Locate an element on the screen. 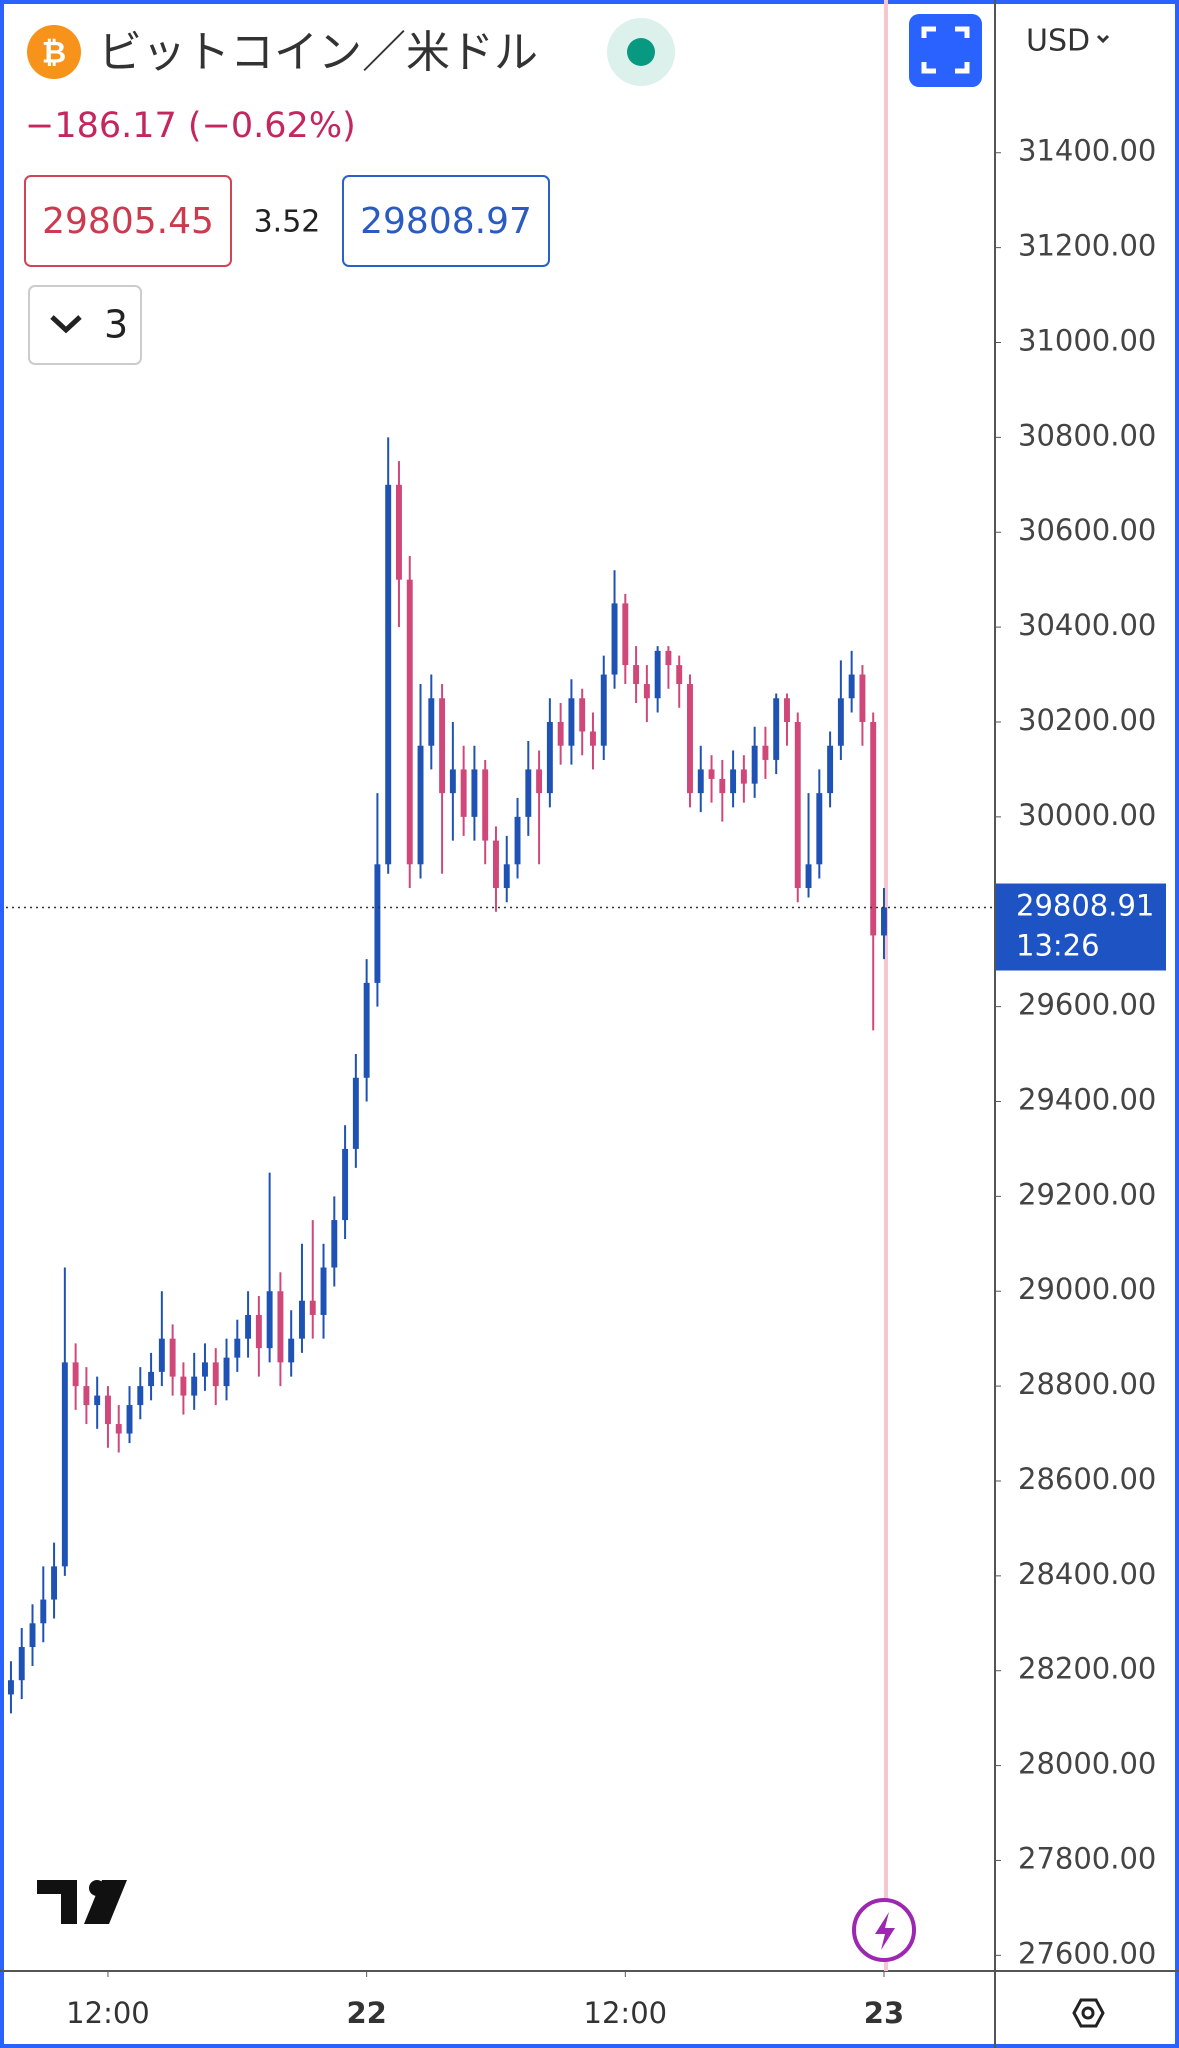  y-tick-label: 31400.00 is located at coordinates (1087, 151).